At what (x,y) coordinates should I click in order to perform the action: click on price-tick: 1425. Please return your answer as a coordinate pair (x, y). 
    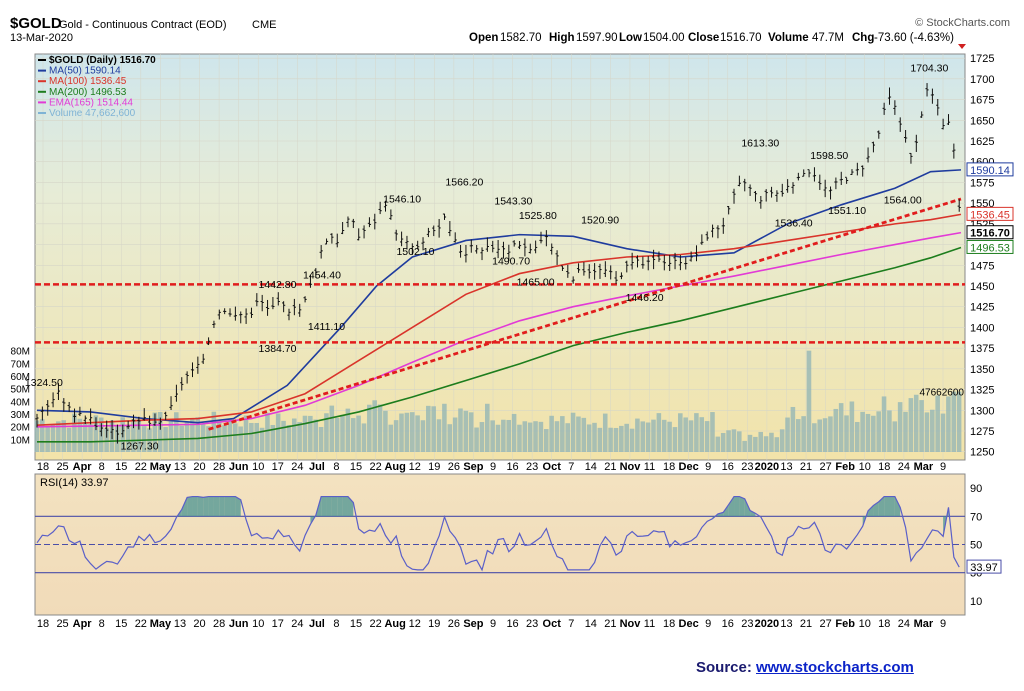
    Looking at the image, I should click on (982, 308).